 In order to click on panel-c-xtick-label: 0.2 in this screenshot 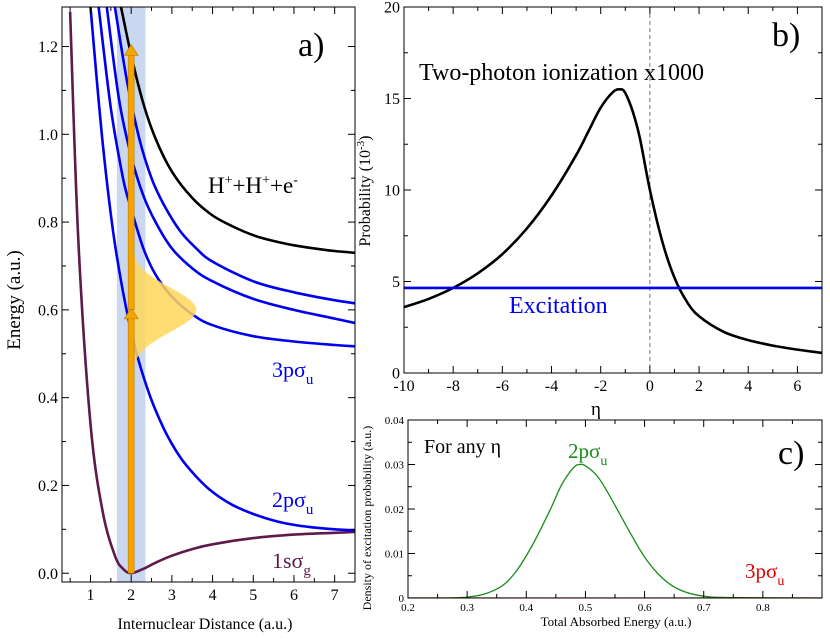, I will do `click(408, 608)`.